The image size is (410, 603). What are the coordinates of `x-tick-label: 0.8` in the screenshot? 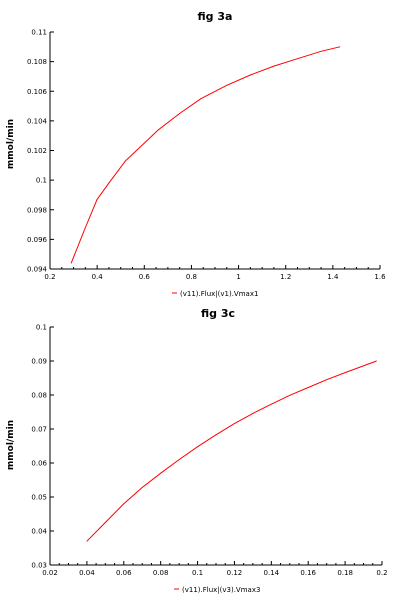 It's located at (191, 277).